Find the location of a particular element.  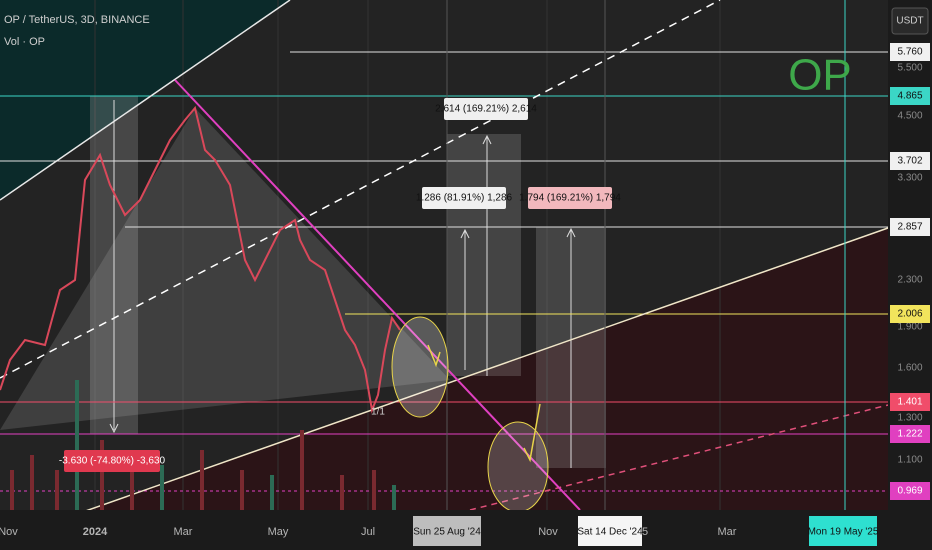

time-highlight: Sun 25 Aug '24 is located at coordinates (447, 532).